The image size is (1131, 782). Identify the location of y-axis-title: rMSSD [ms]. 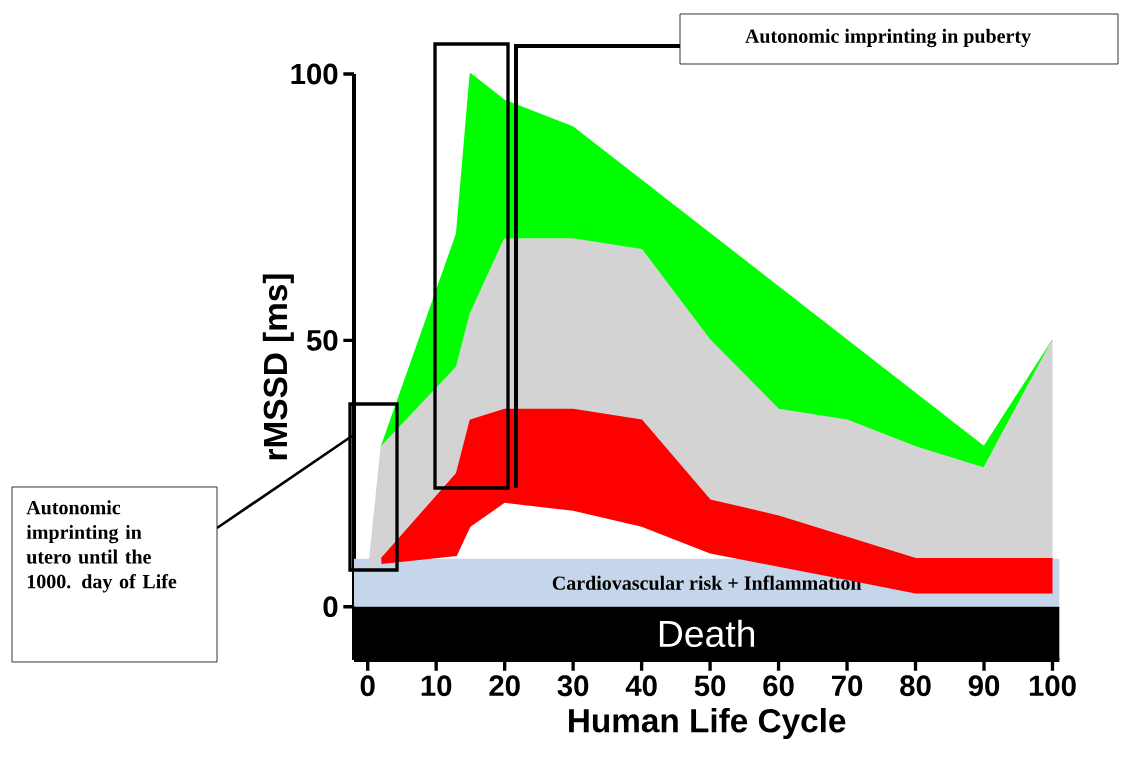
(278, 367).